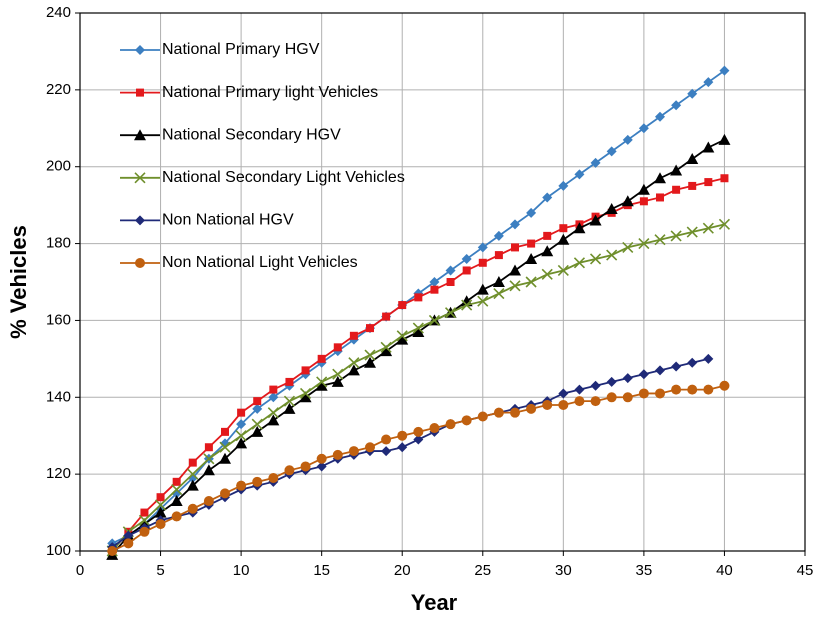  Describe the element at coordinates (482, 570) in the screenshot. I see `x-tick-label: 25` at that location.